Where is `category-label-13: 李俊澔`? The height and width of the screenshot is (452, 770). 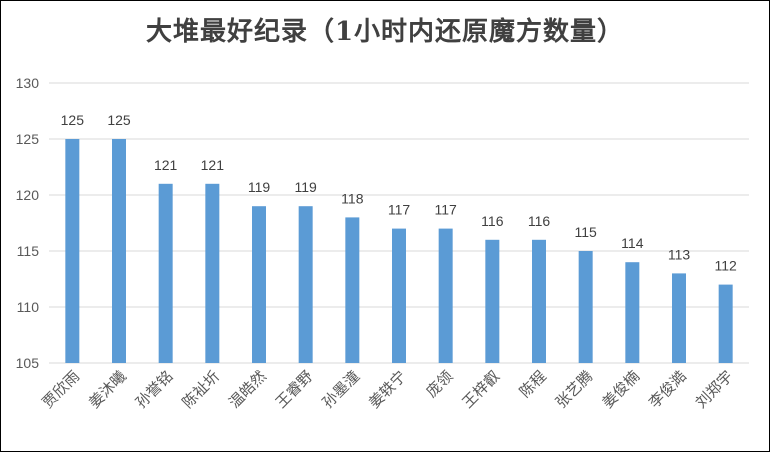 category-label-13: 李俊澔 is located at coordinates (667, 389).